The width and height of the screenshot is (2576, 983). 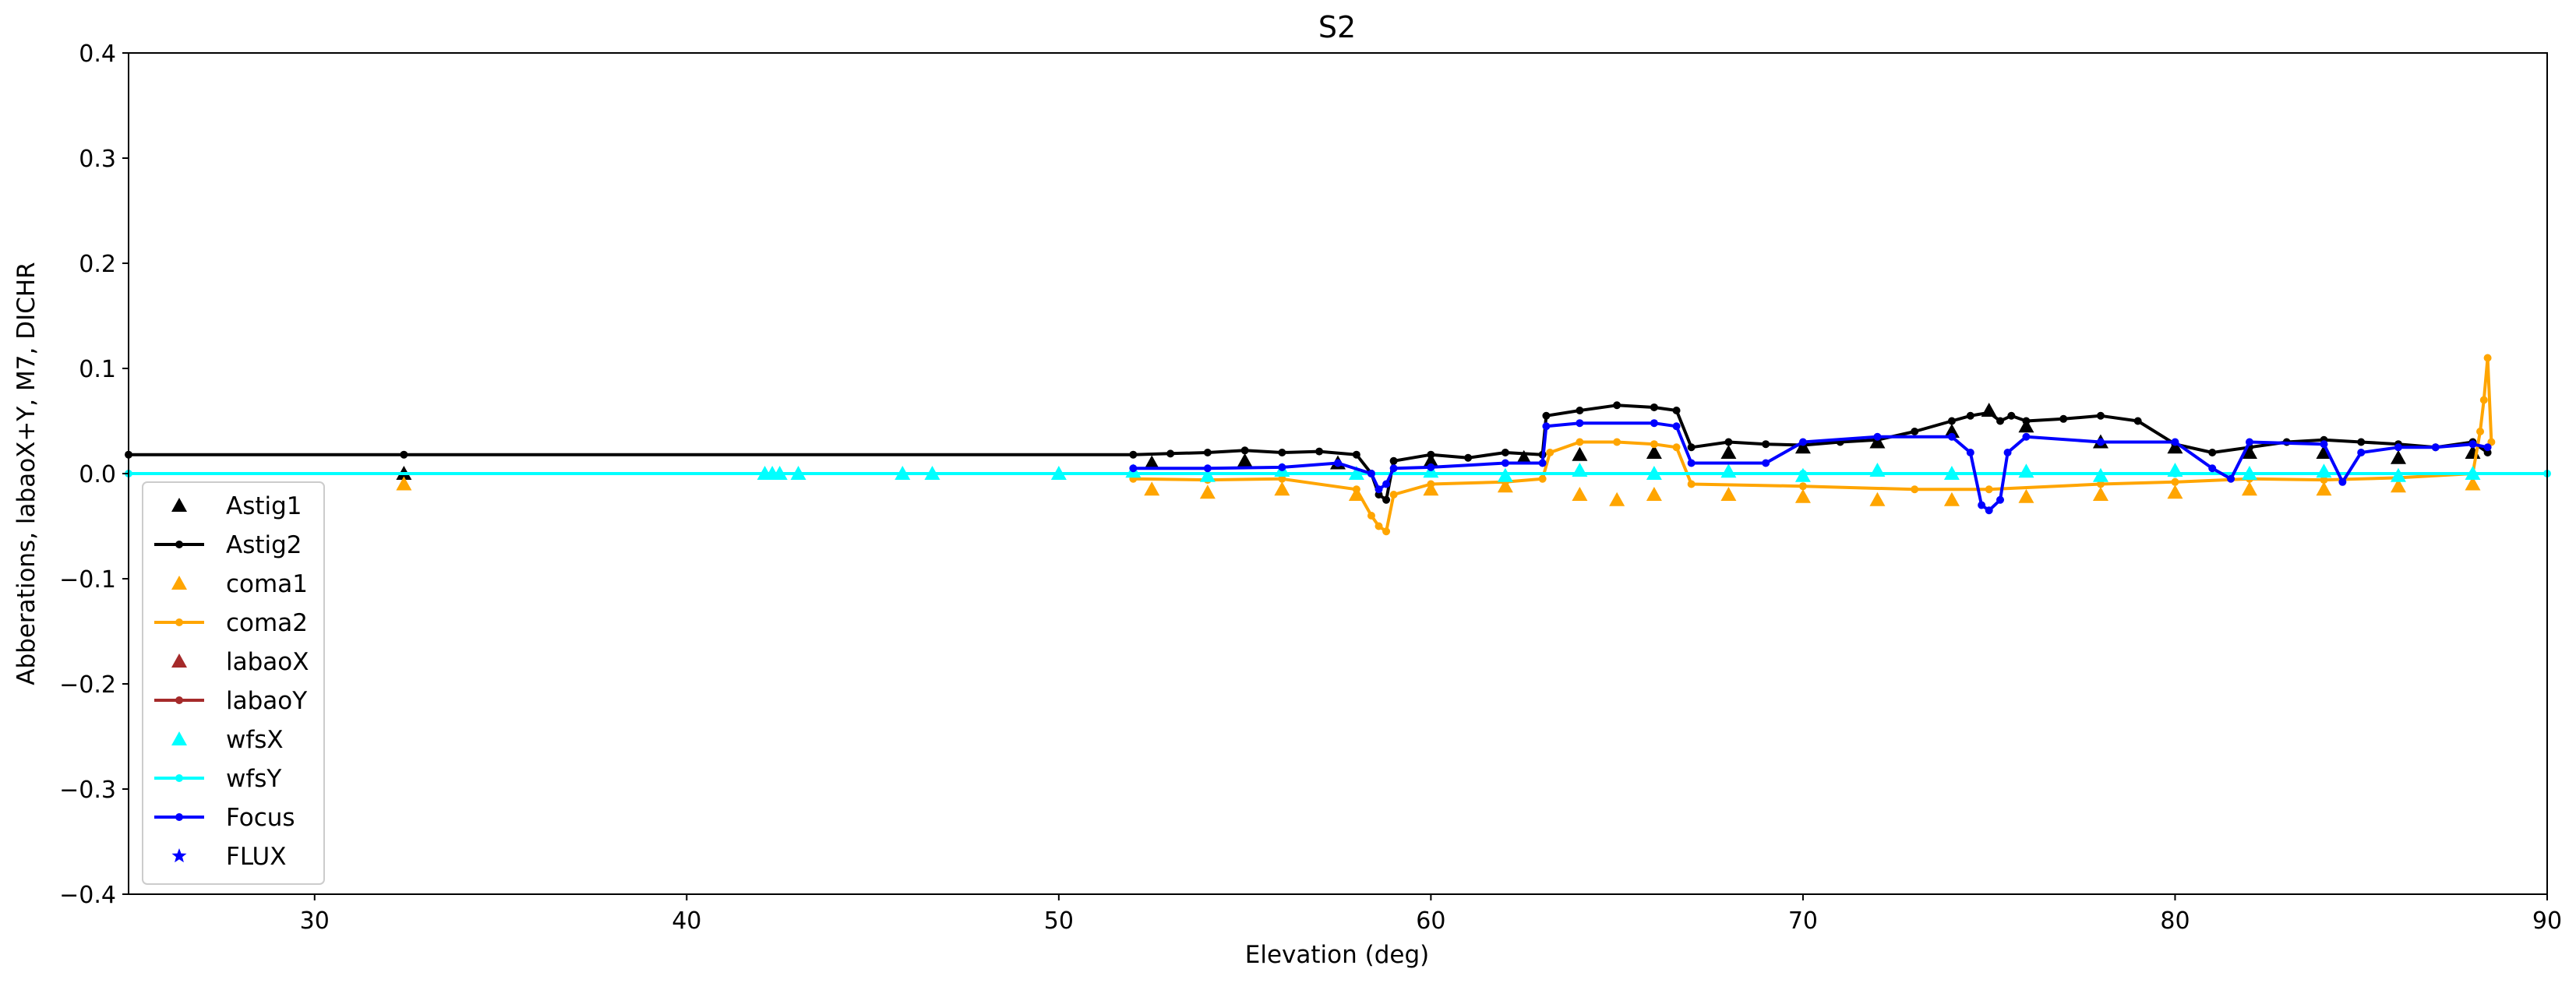 I want to click on legend-item: Focus, so click(x=224, y=818).